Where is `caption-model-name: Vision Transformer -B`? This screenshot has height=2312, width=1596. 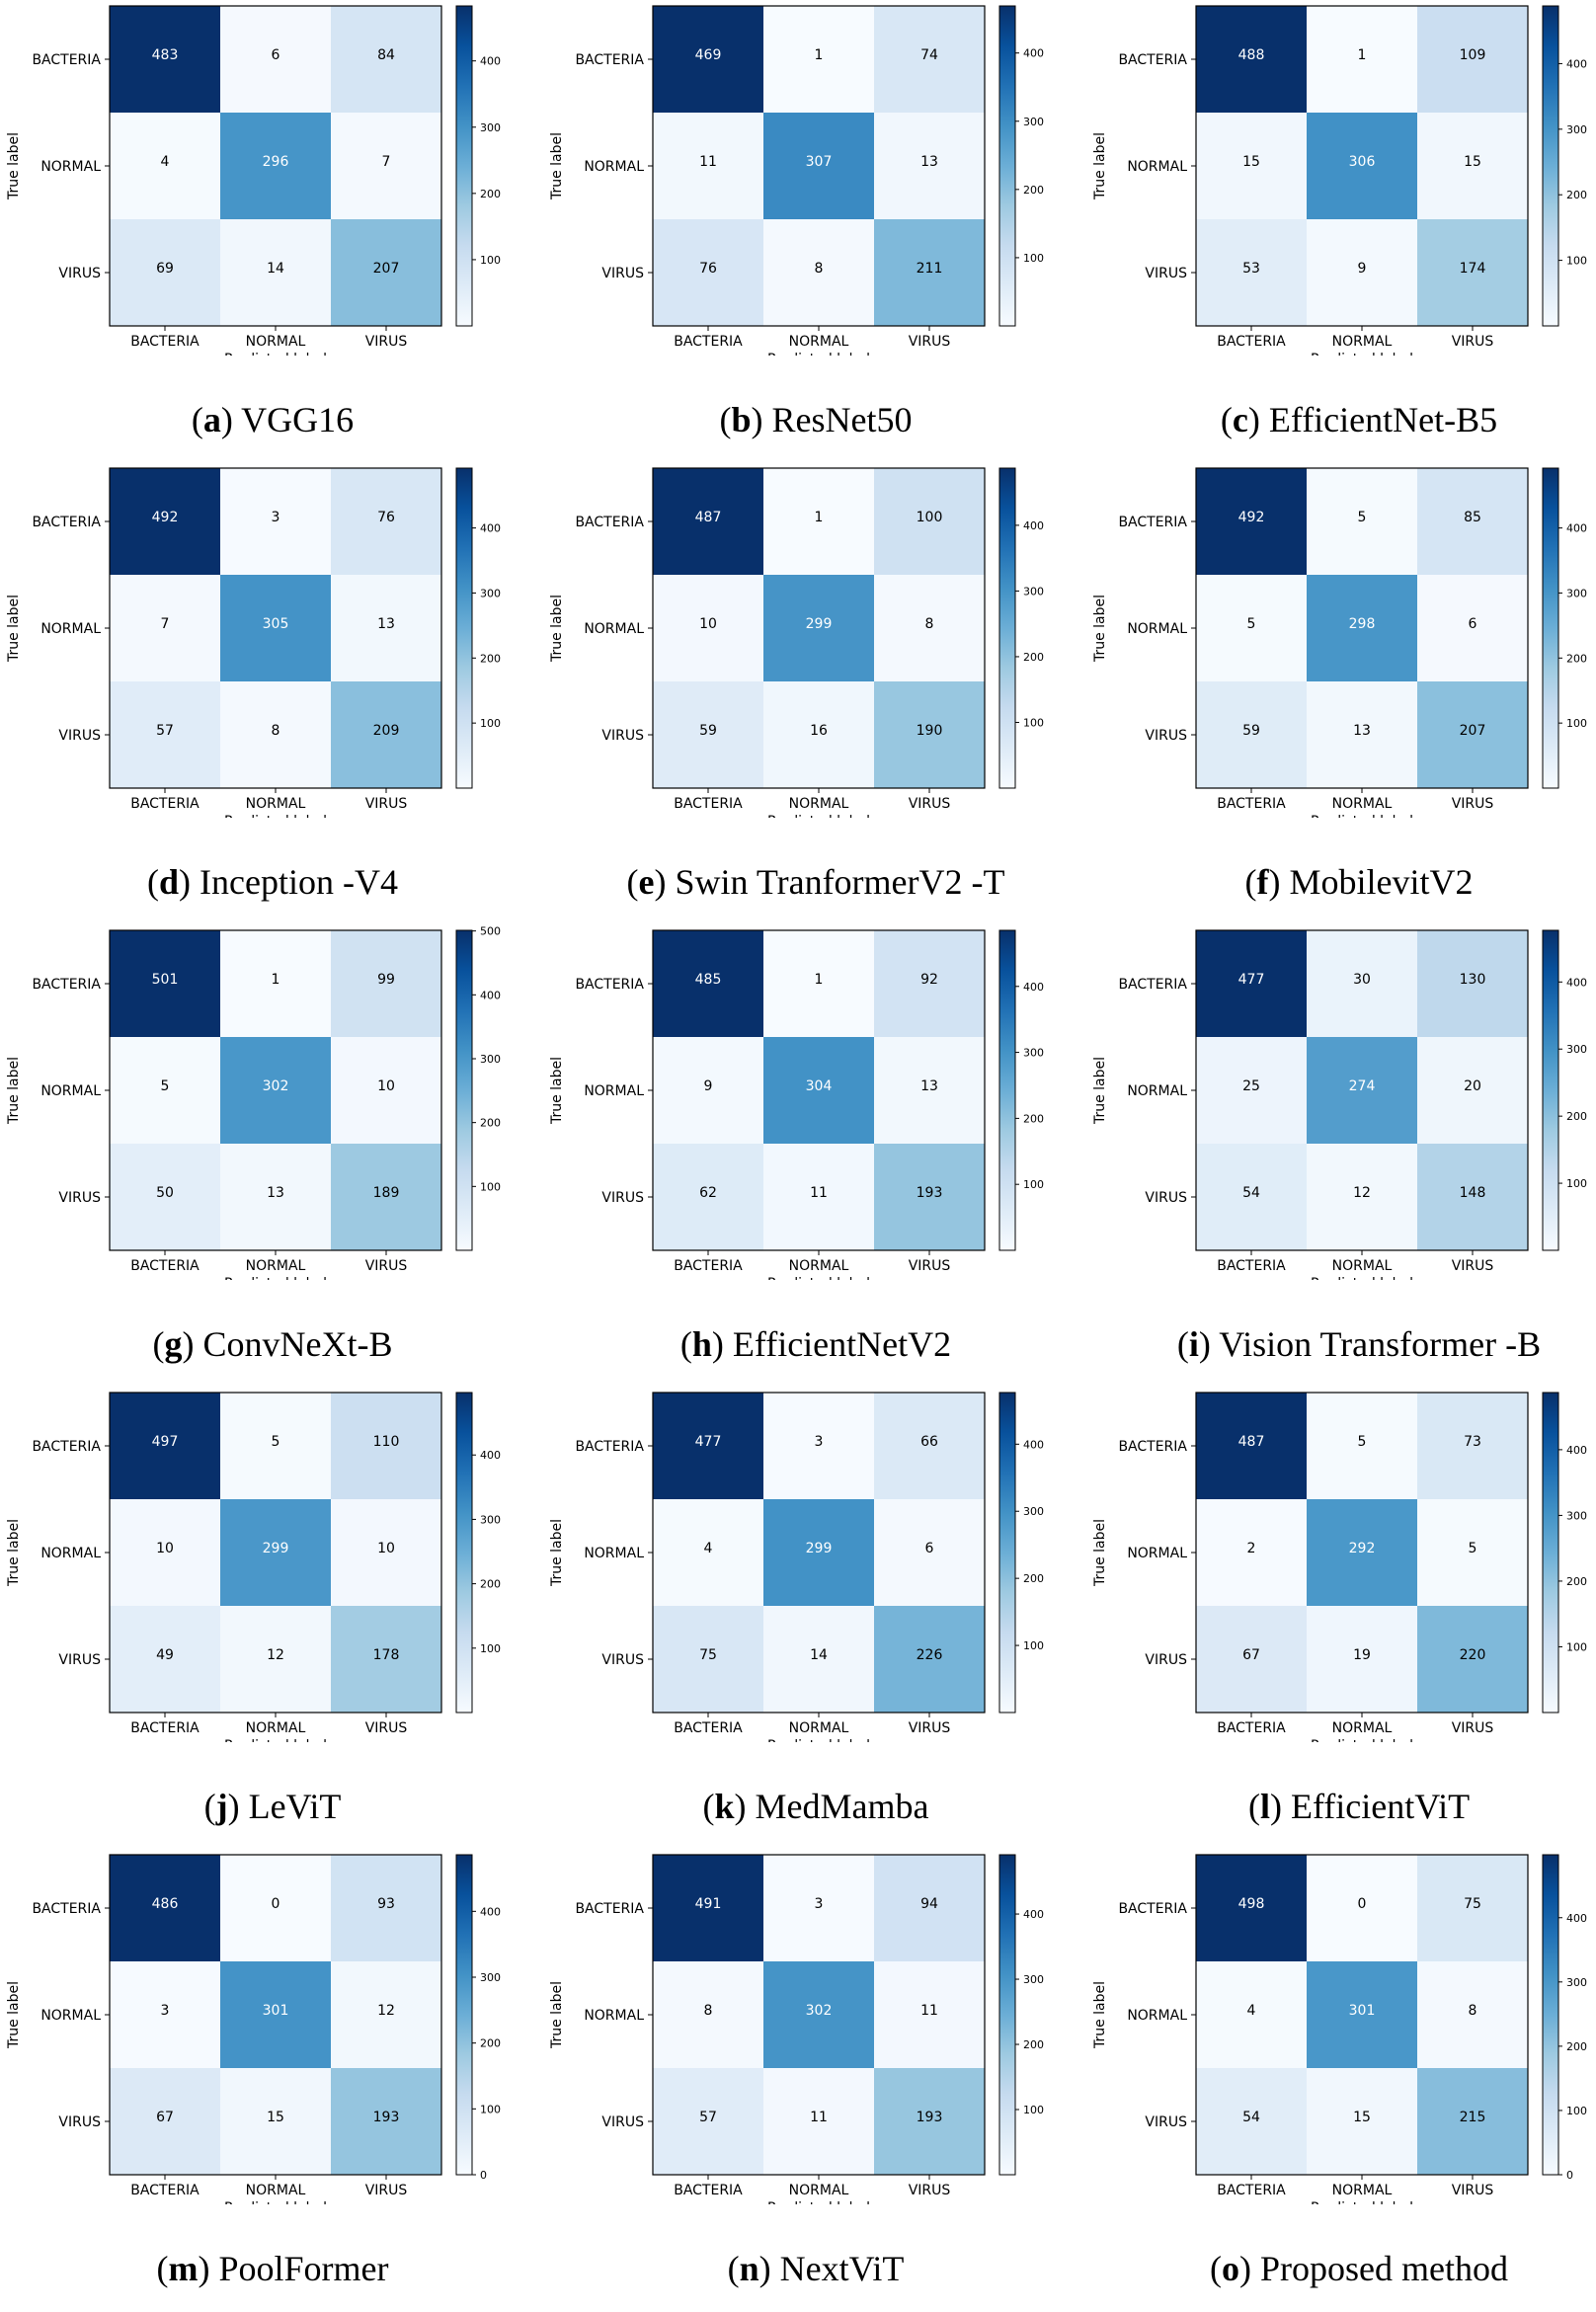 caption-model-name: Vision Transformer -B is located at coordinates (1380, 1344).